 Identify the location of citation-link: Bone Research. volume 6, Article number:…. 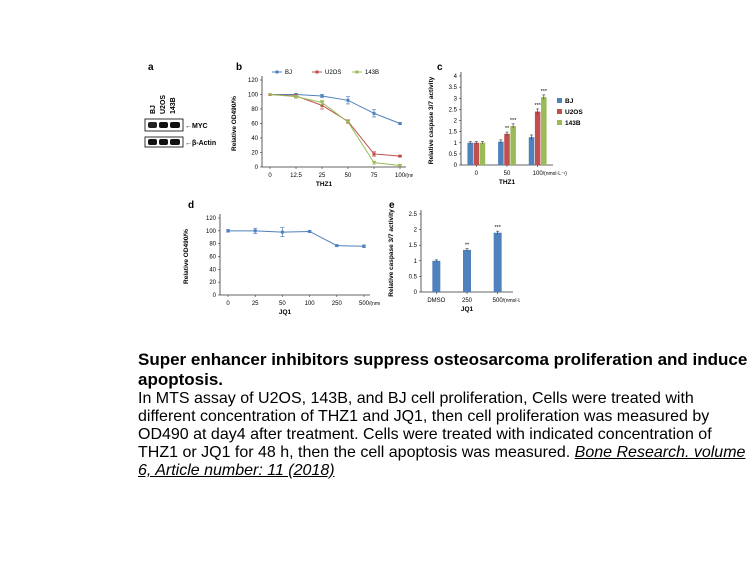
(442, 461).